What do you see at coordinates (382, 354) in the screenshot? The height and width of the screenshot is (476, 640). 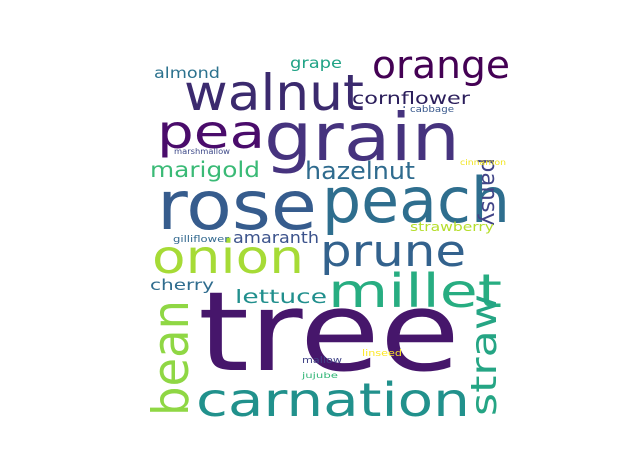 I see `word-linseed: linseed` at bounding box center [382, 354].